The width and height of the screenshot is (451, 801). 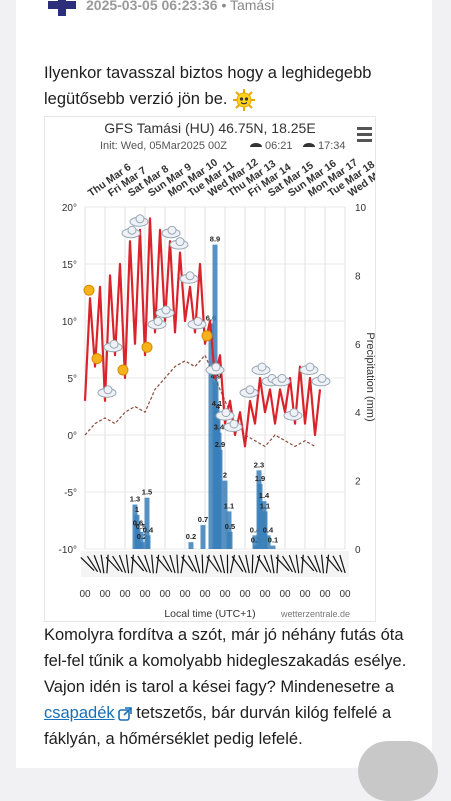 What do you see at coordinates (72, 436) in the screenshot?
I see `temp-tick-label: 0°` at bounding box center [72, 436].